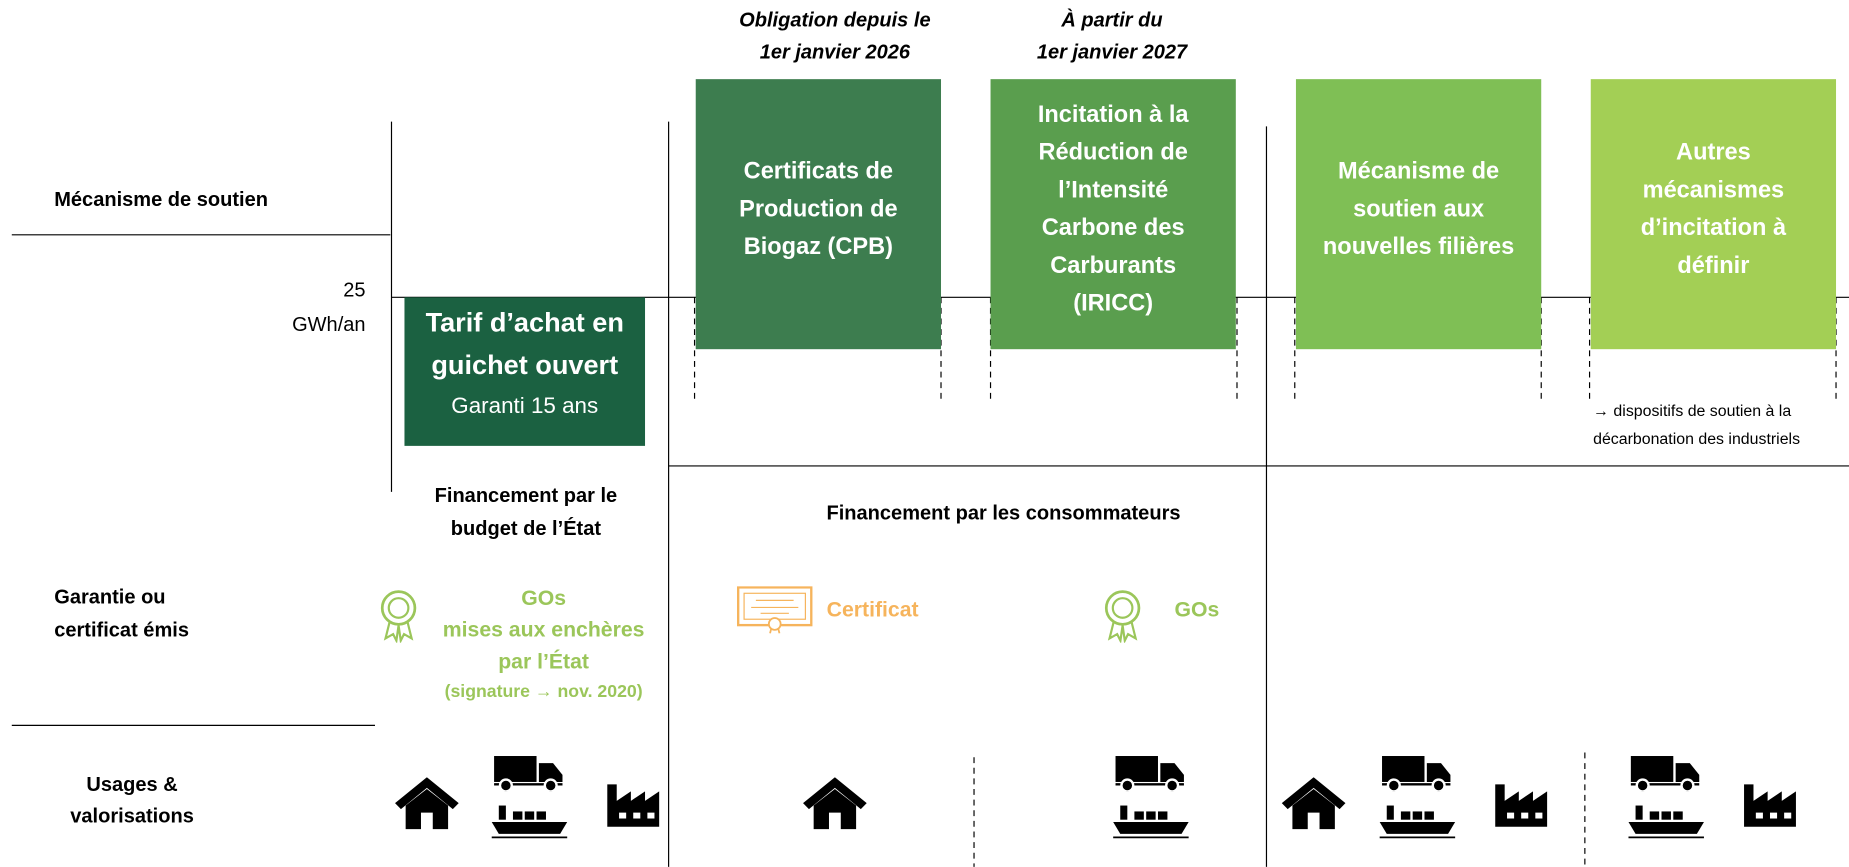 This screenshot has height=867, width=1849. I want to click on box-label: Autres, so click(1713, 152).